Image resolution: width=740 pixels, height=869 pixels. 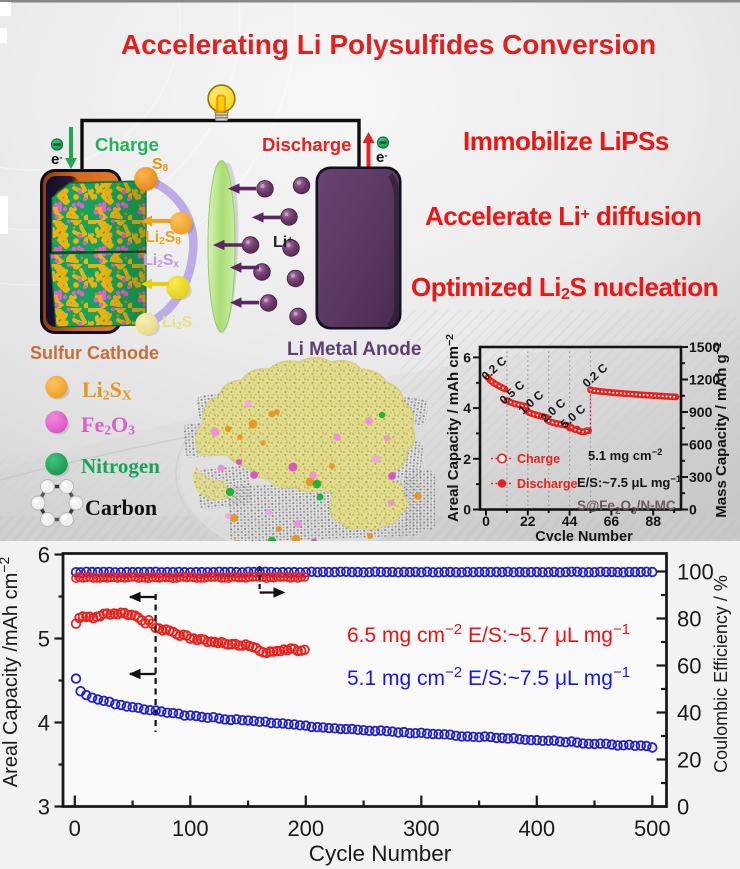 What do you see at coordinates (570, 521) in the screenshot?
I see `svg-text: 44` at bounding box center [570, 521].